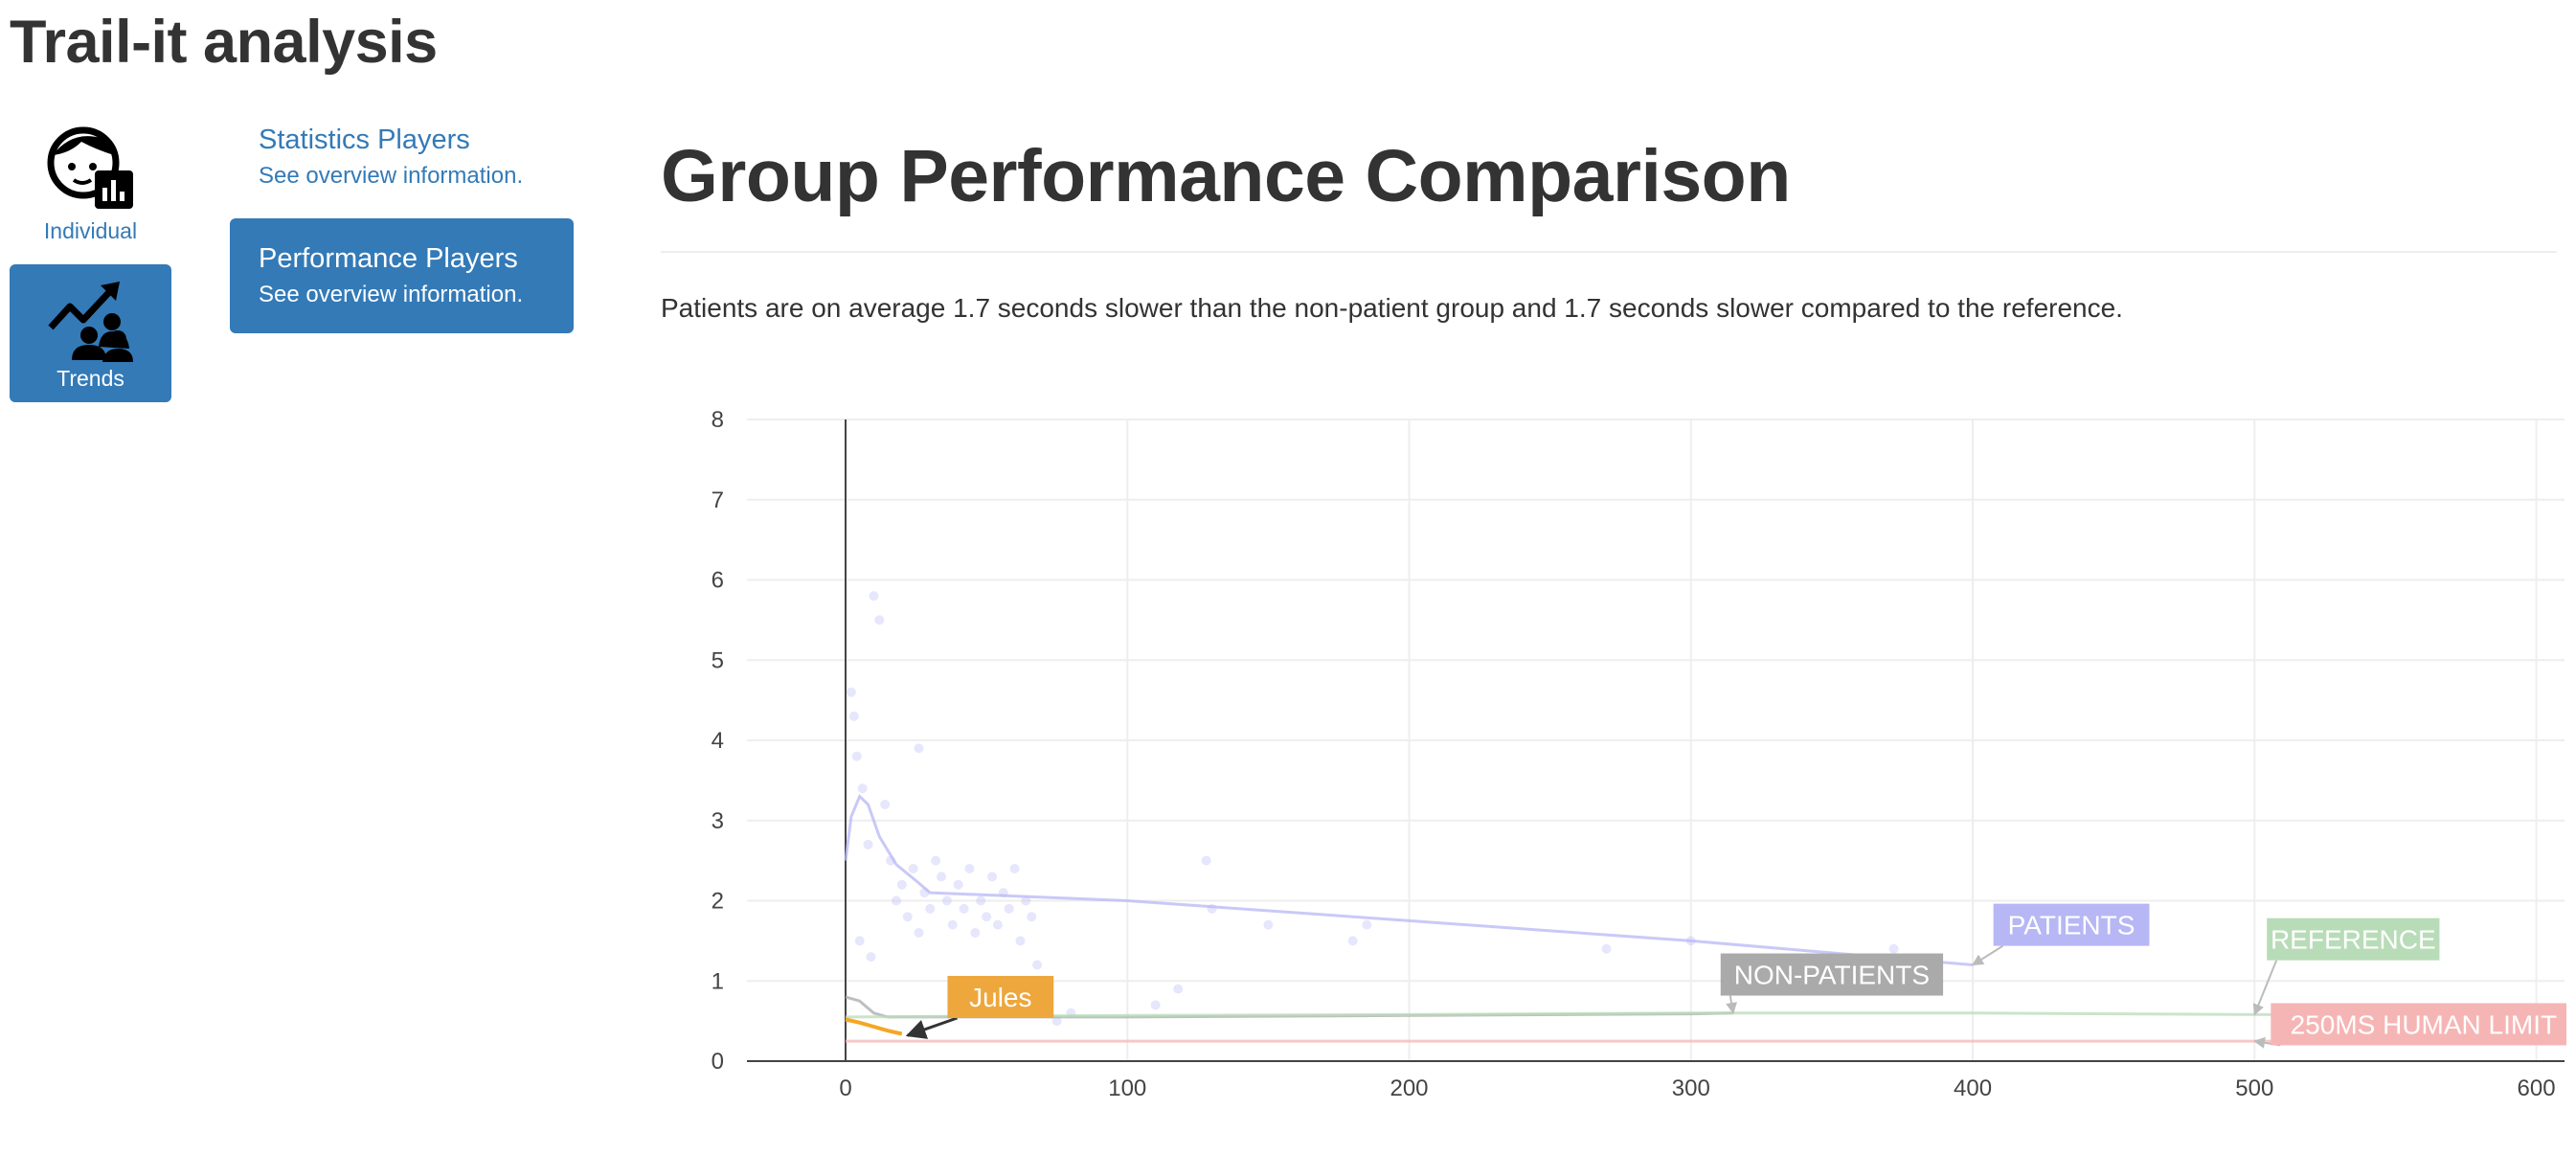 The width and height of the screenshot is (2576, 1155). Describe the element at coordinates (2424, 1024) in the screenshot. I see `annotation-label: 250MS HUMAN LIMIT` at that location.